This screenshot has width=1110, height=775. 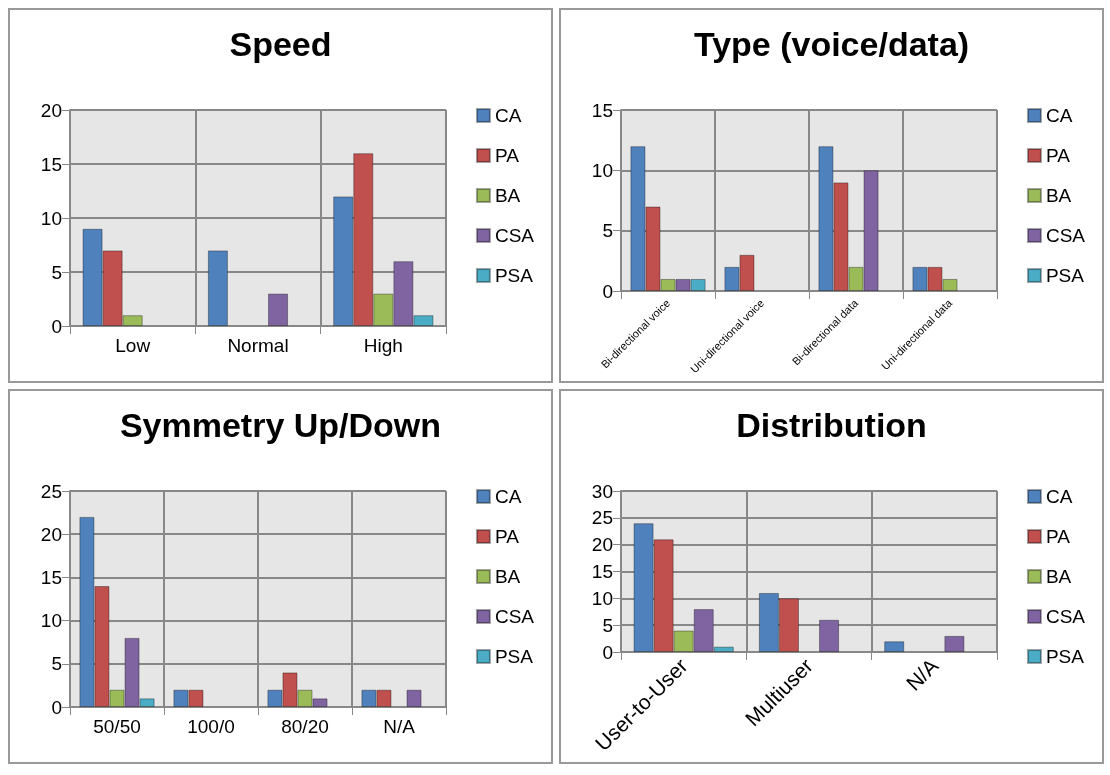 What do you see at coordinates (305, 726) in the screenshot?
I see `x-tick-label: 80/20` at bounding box center [305, 726].